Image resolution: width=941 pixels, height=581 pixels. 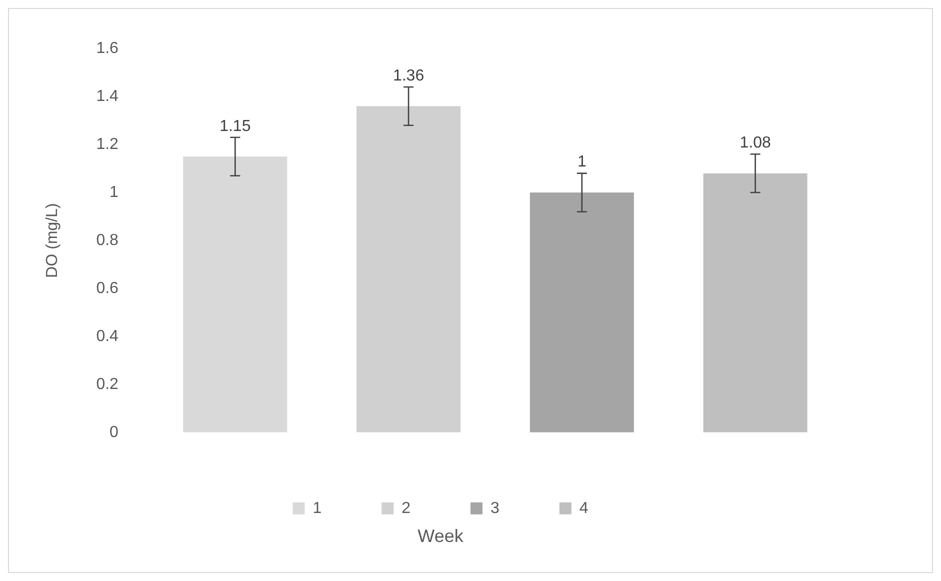 I want to click on data-label: 1.08, so click(x=755, y=143).